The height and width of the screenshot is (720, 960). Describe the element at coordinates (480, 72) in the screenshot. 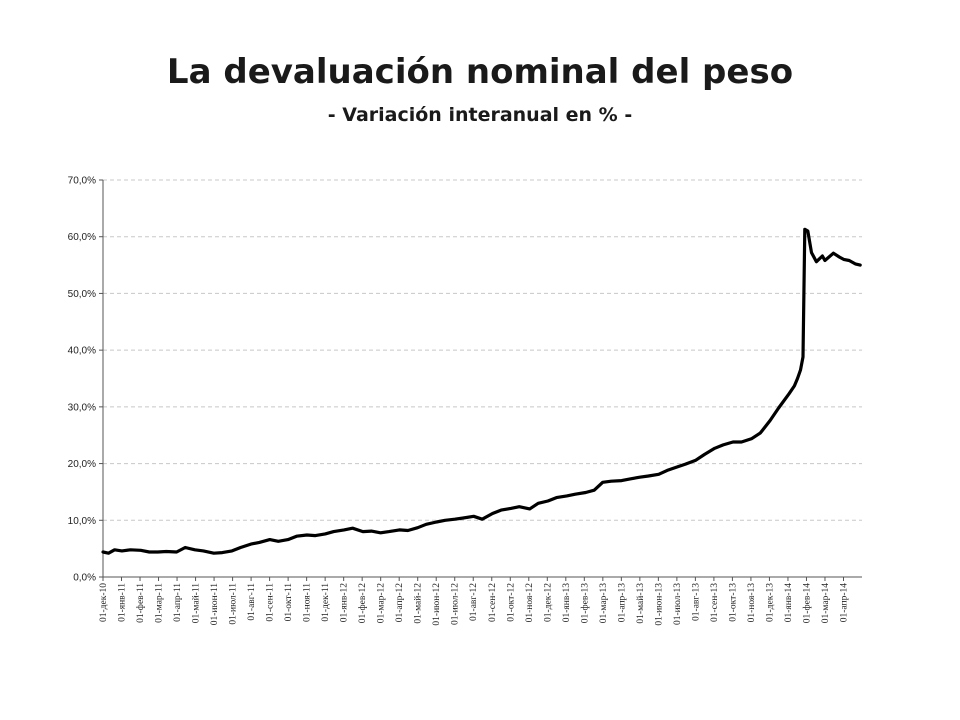

I see `chart-title: La devaluación nominal del peso` at that location.